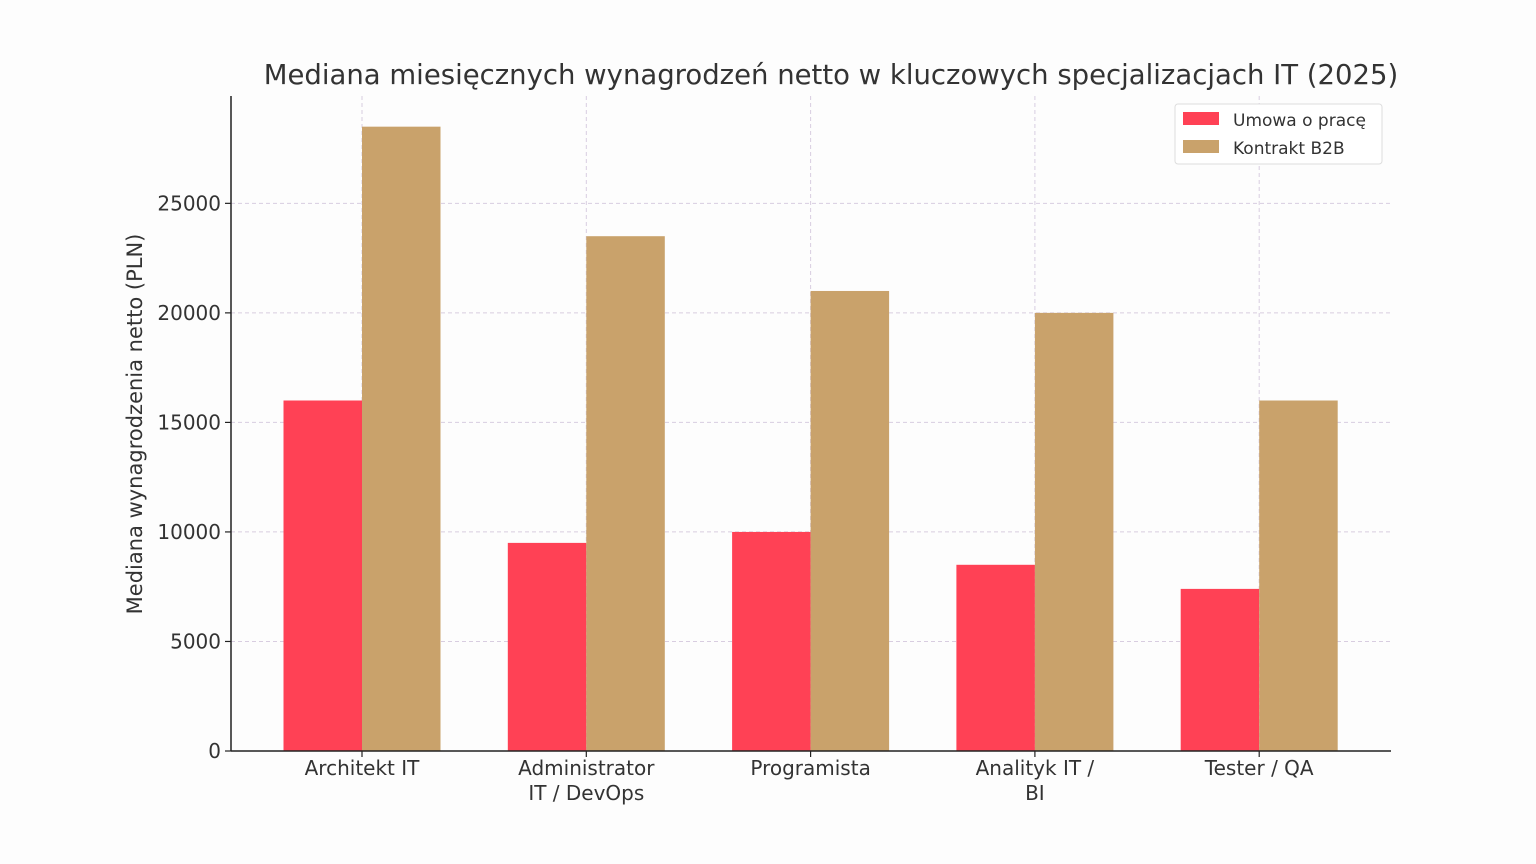 This screenshot has width=1536, height=864. I want to click on legend-label: Umowa o pracę, so click(1299, 121).